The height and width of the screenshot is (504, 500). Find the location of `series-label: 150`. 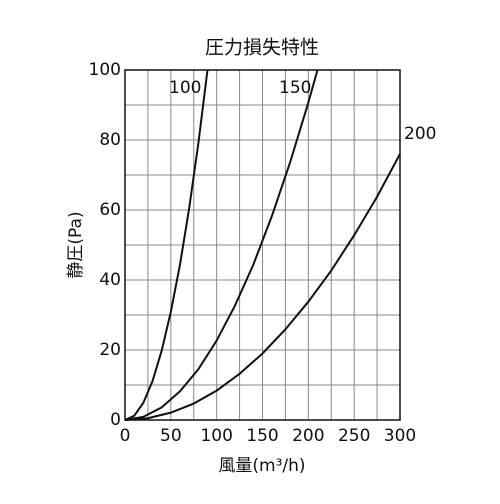

series-label: 150 is located at coordinates (295, 88).